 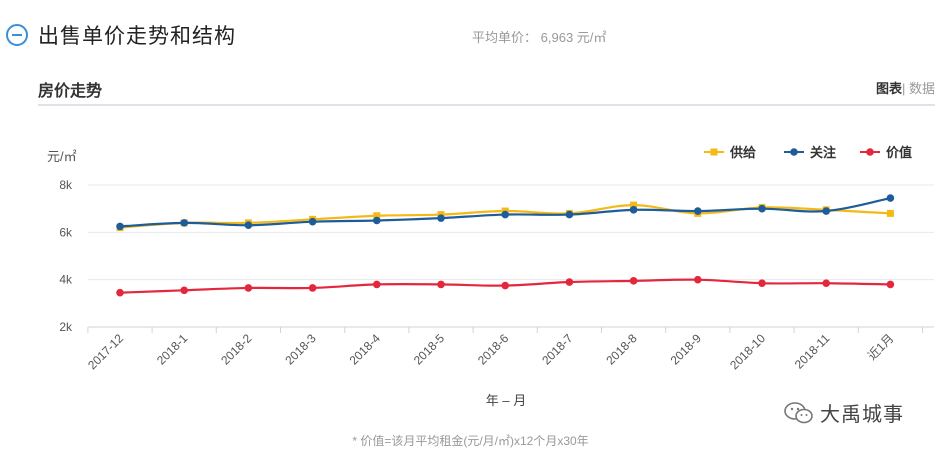 What do you see at coordinates (470, 441) in the screenshot?
I see `footnote: * 价值=该月平均租金(元/月/㎡)x12个月x30年` at bounding box center [470, 441].